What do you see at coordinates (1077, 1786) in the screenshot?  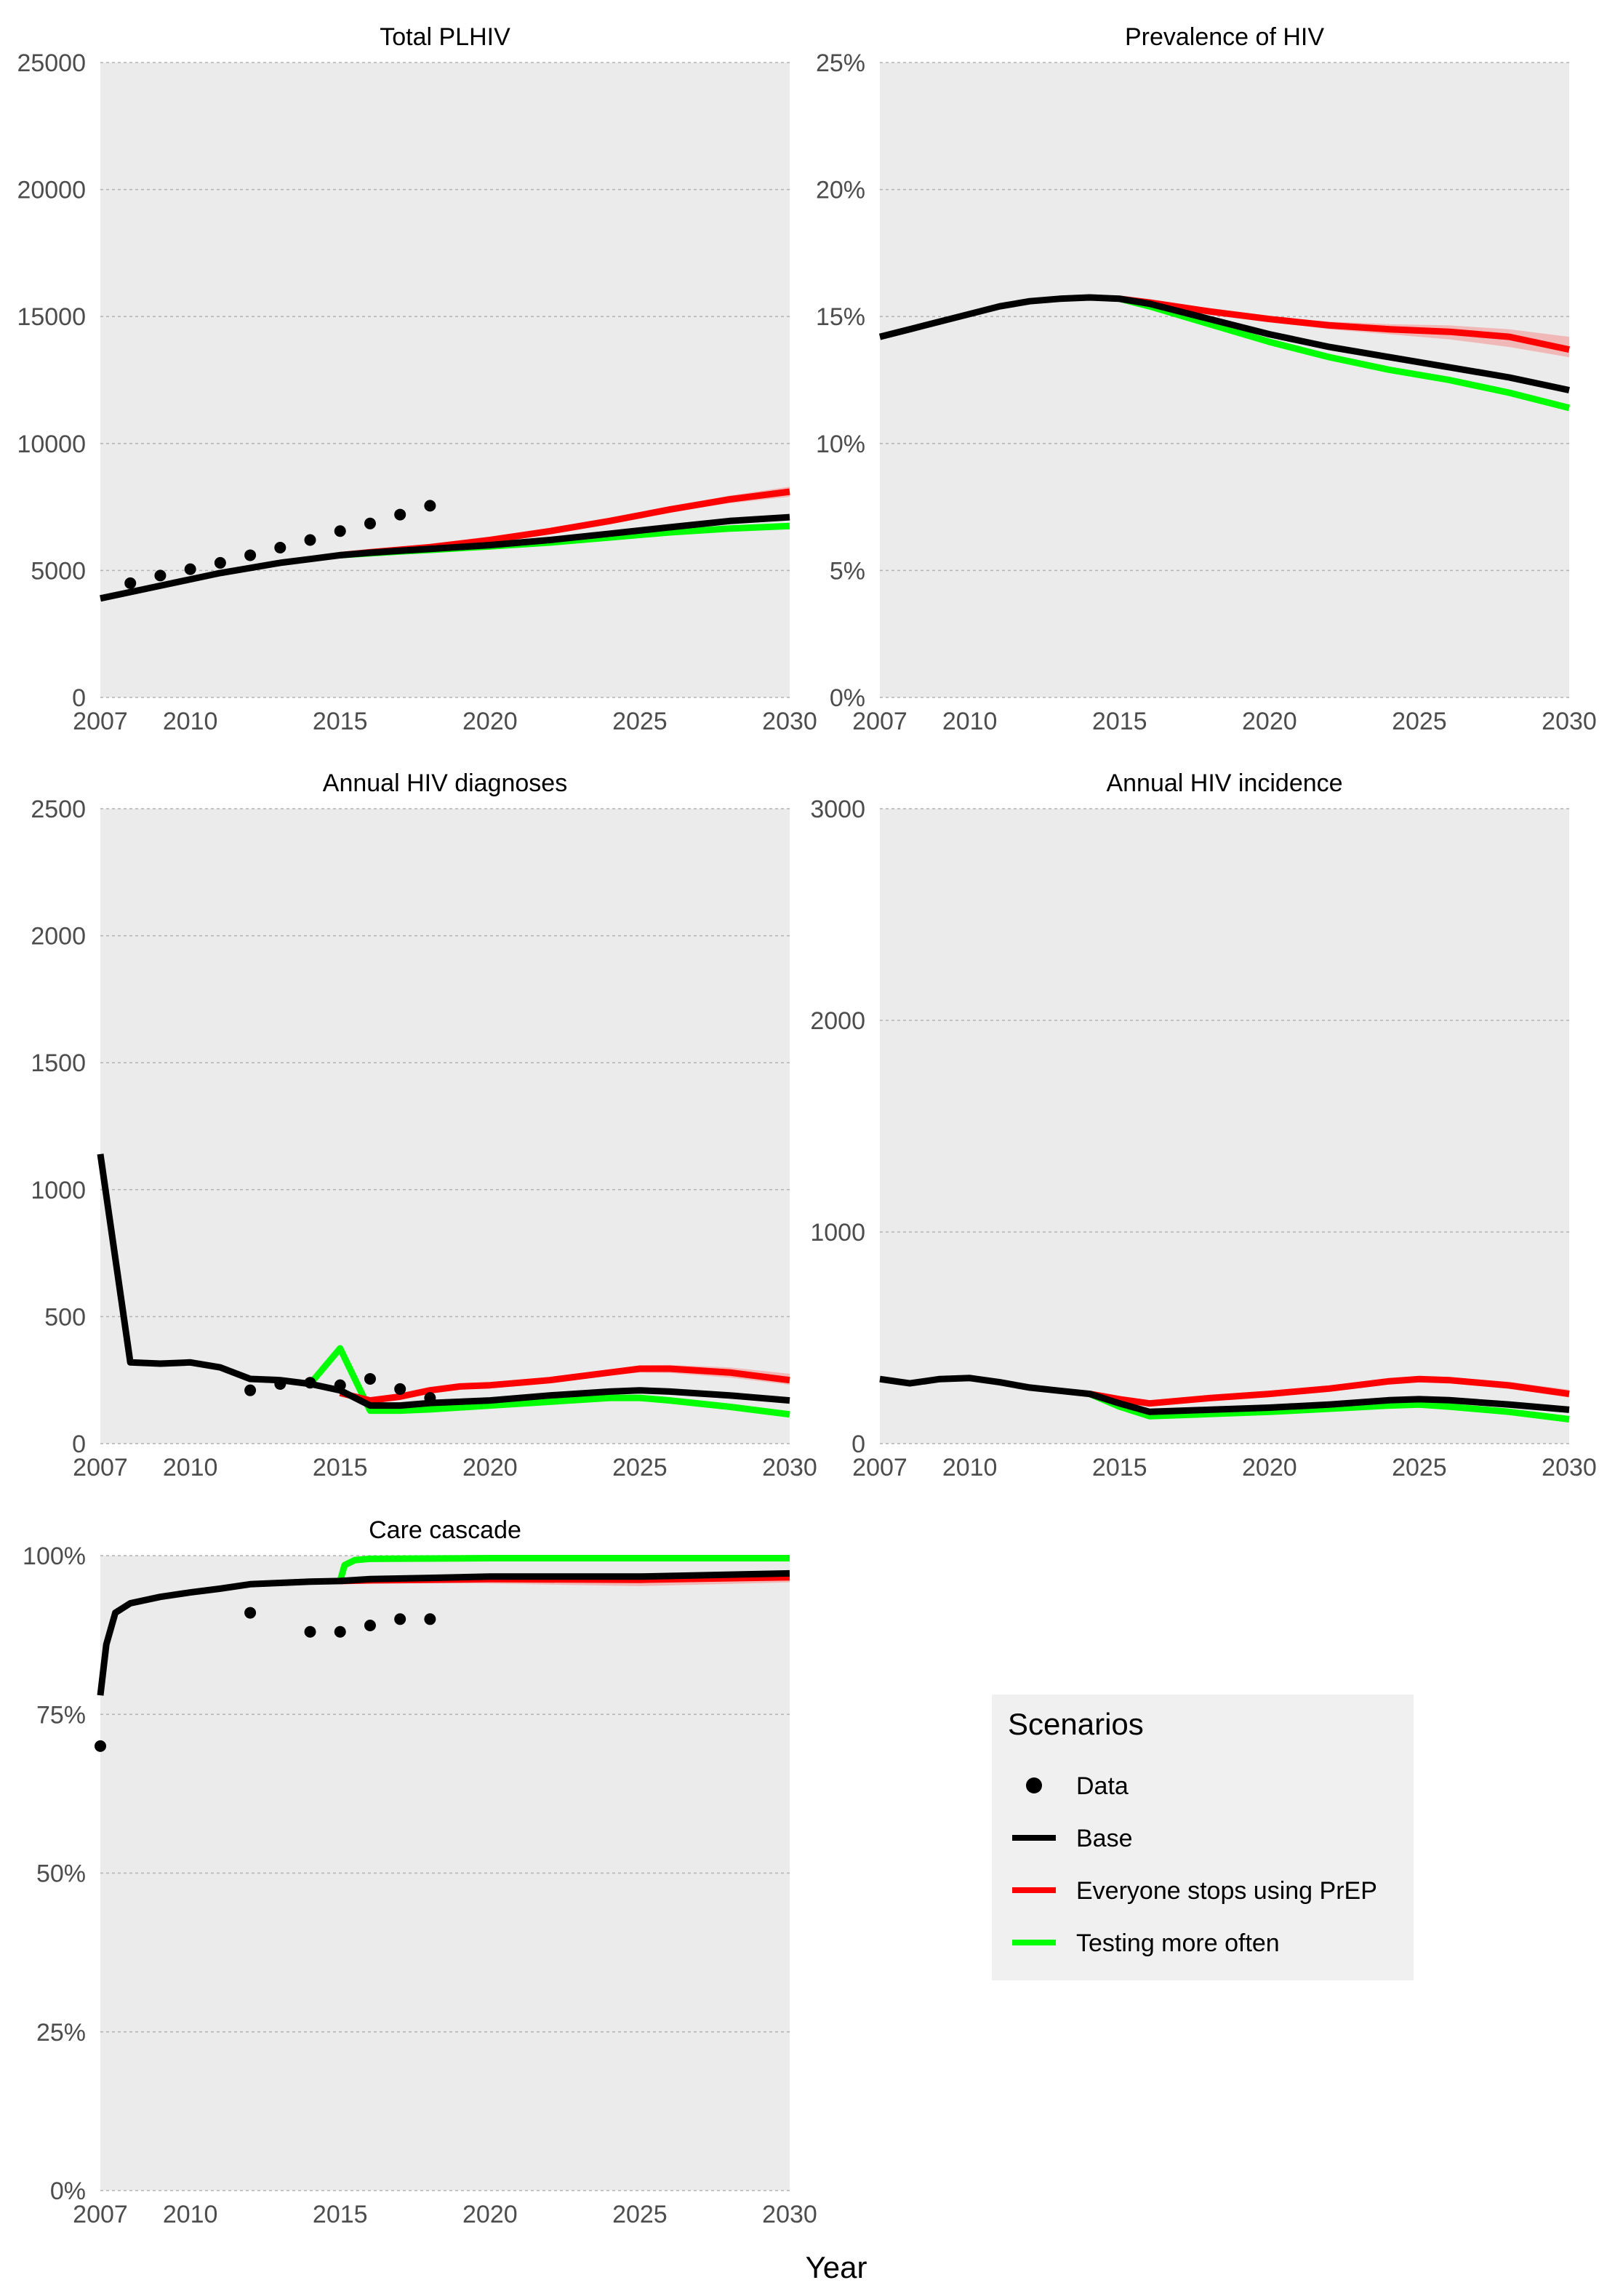 I see `legend-item-data: Data` at bounding box center [1077, 1786].